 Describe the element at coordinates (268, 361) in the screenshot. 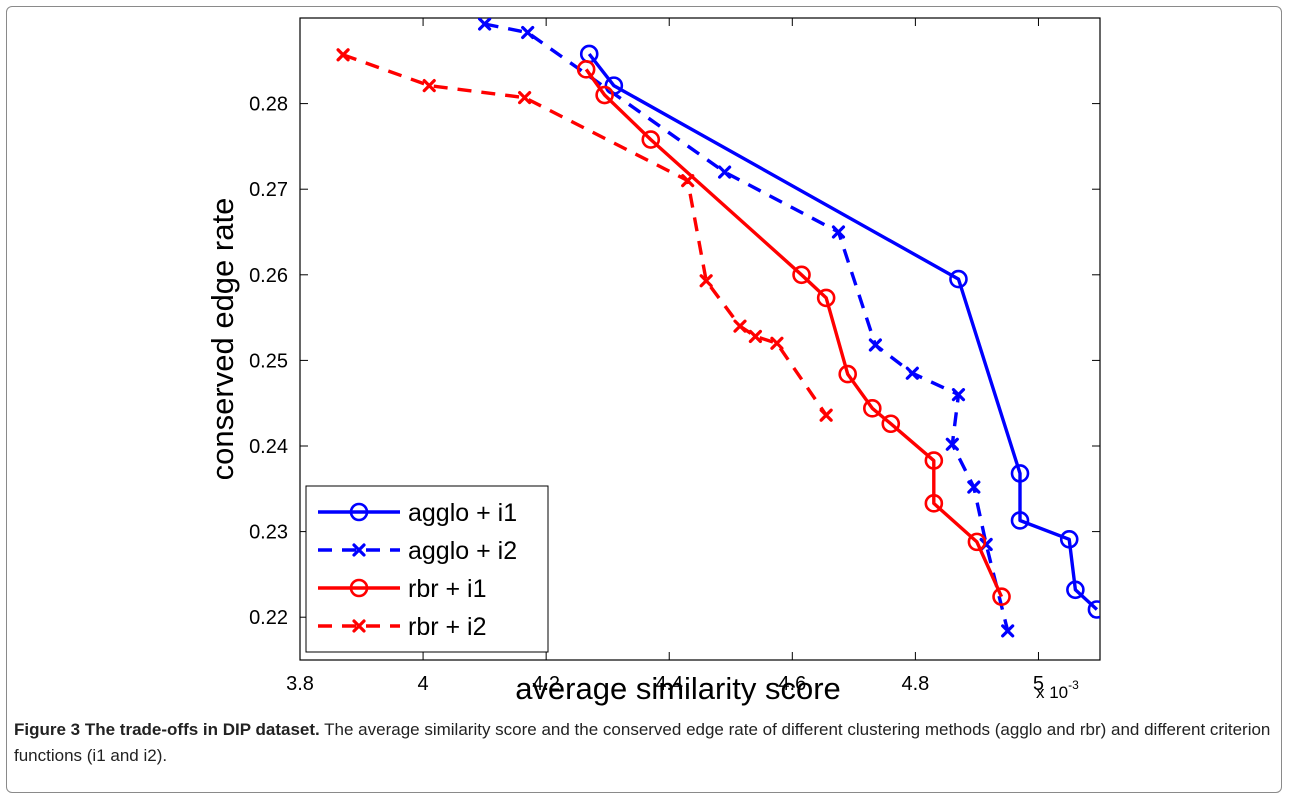

I see `y-tick-label: 0.25` at that location.